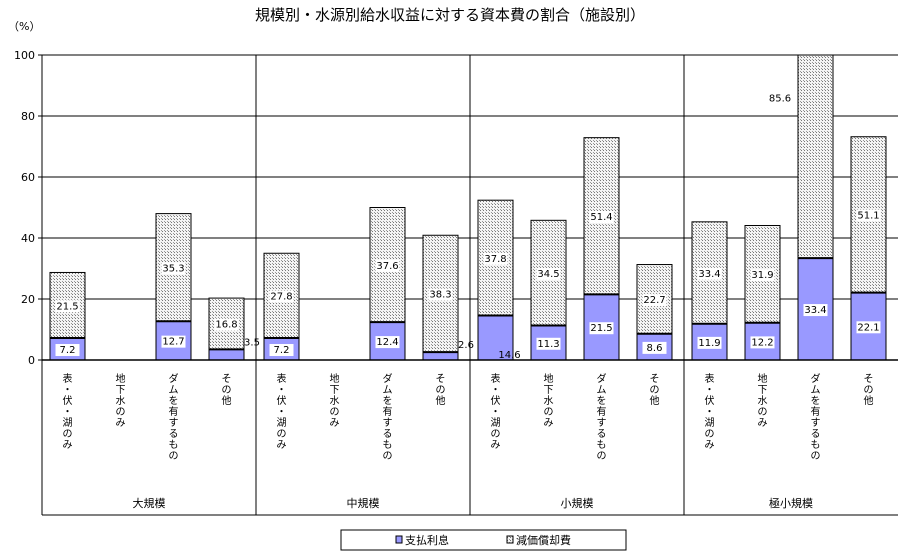 The height and width of the screenshot is (557, 904). I want to click on data-label-depreciation: 51.1, so click(868, 216).